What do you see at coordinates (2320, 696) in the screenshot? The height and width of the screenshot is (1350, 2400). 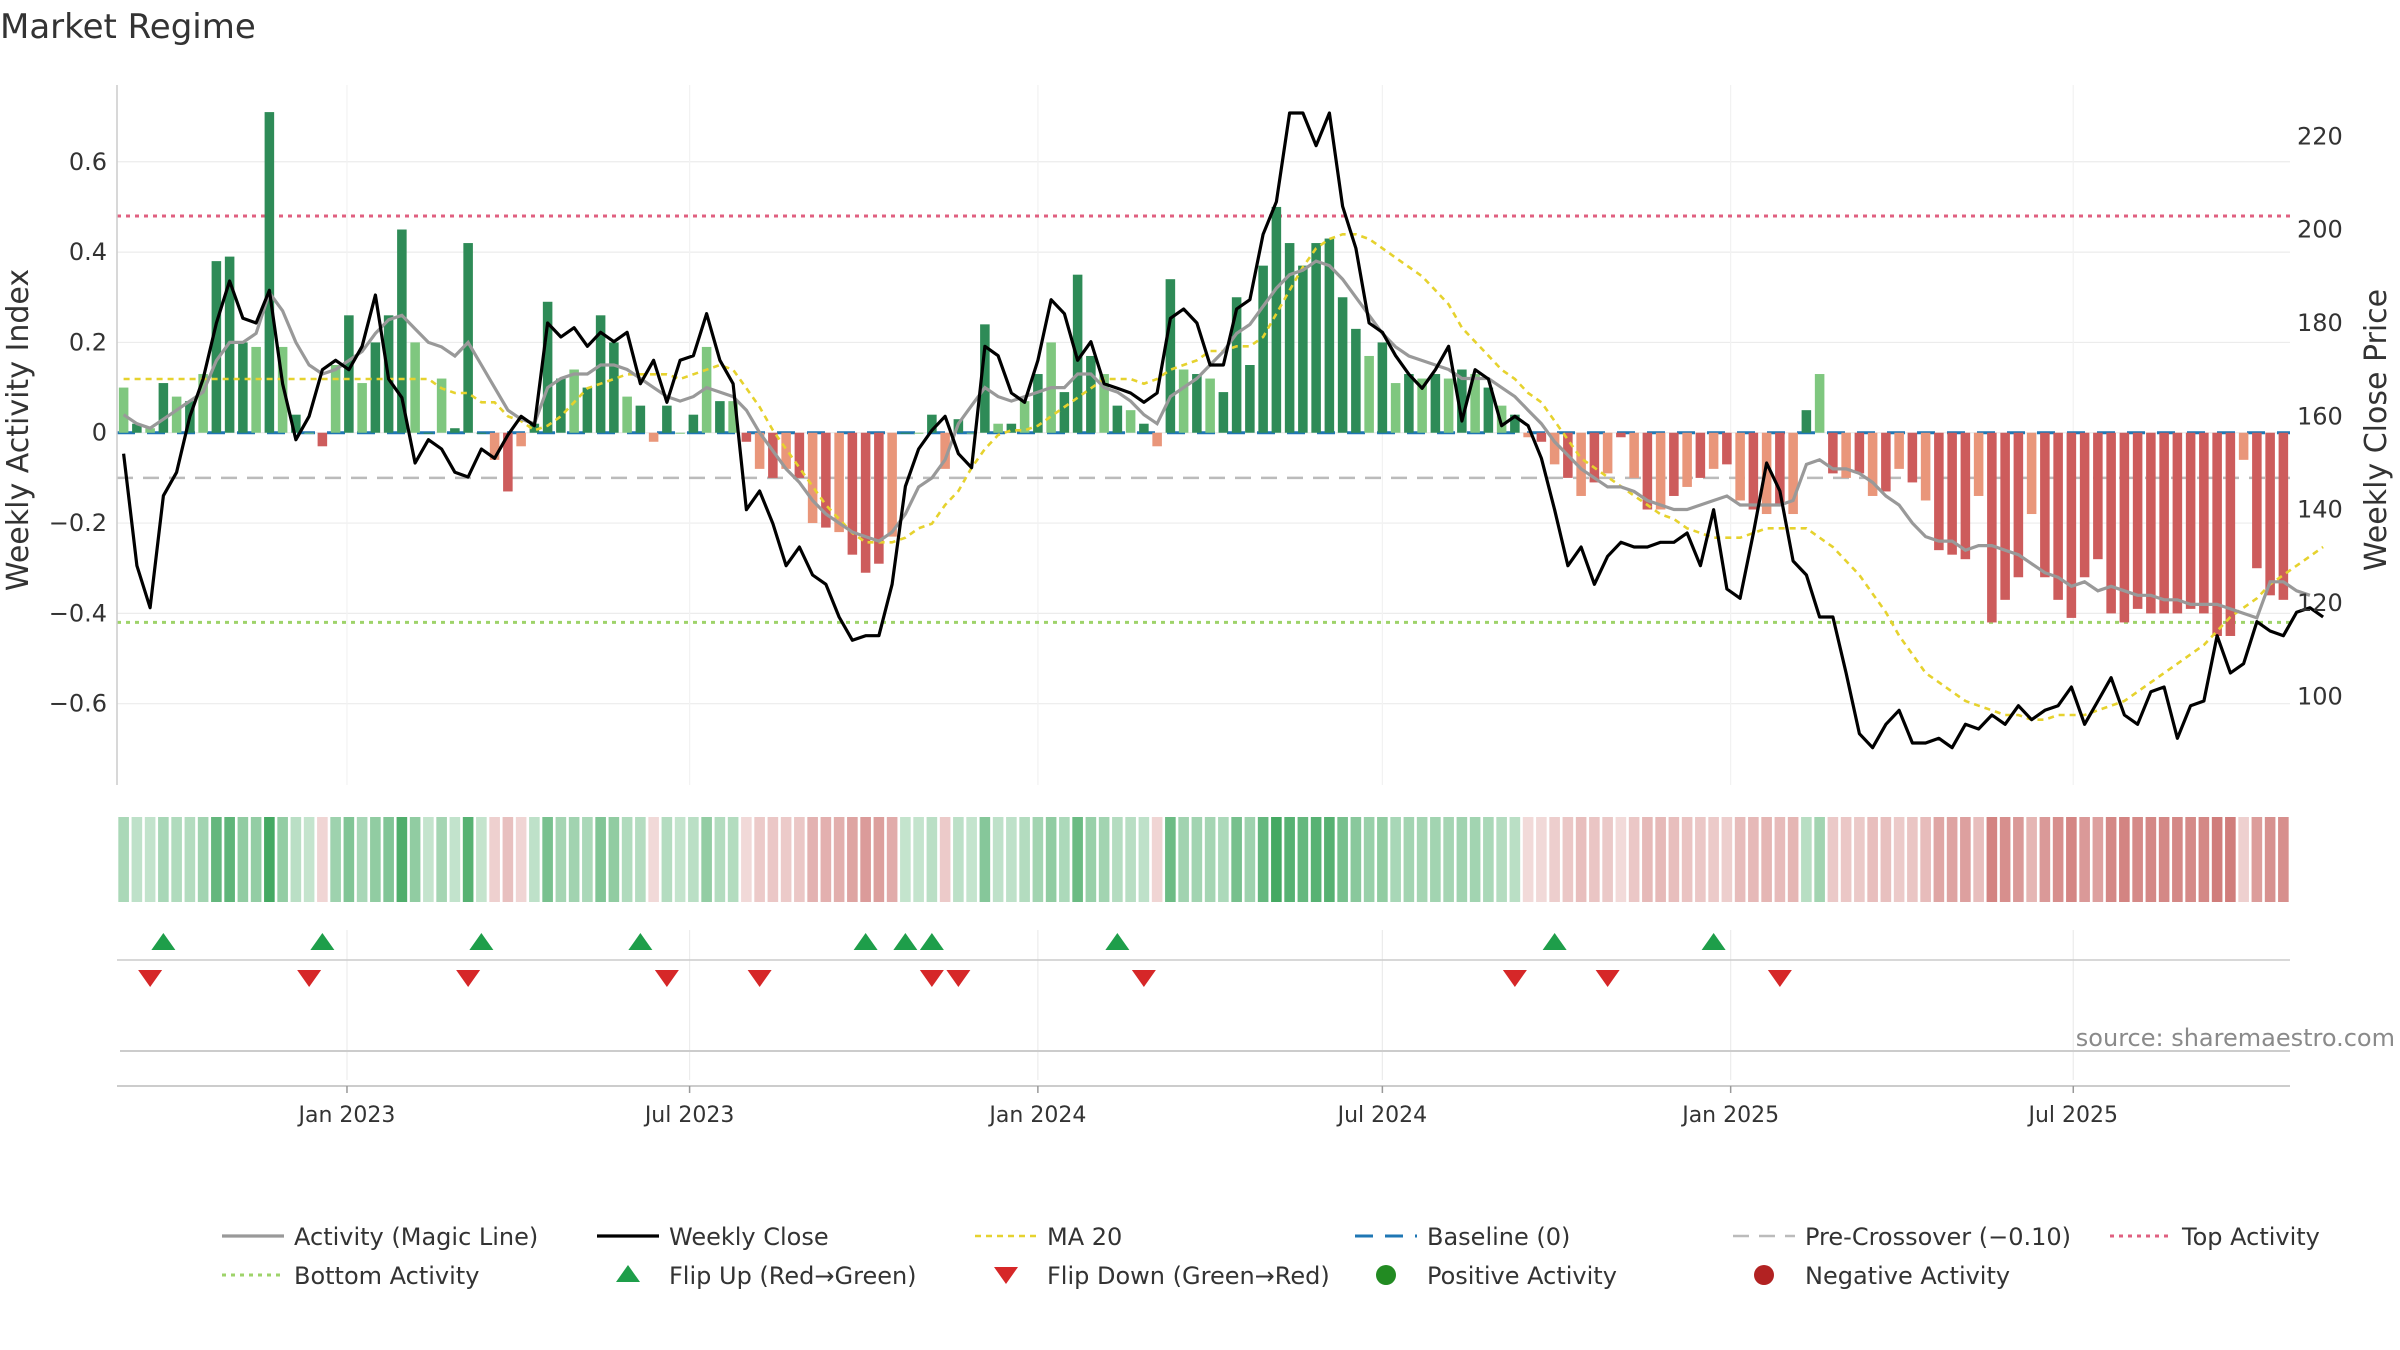 I see `y-tick-label-right: 100` at bounding box center [2320, 696].